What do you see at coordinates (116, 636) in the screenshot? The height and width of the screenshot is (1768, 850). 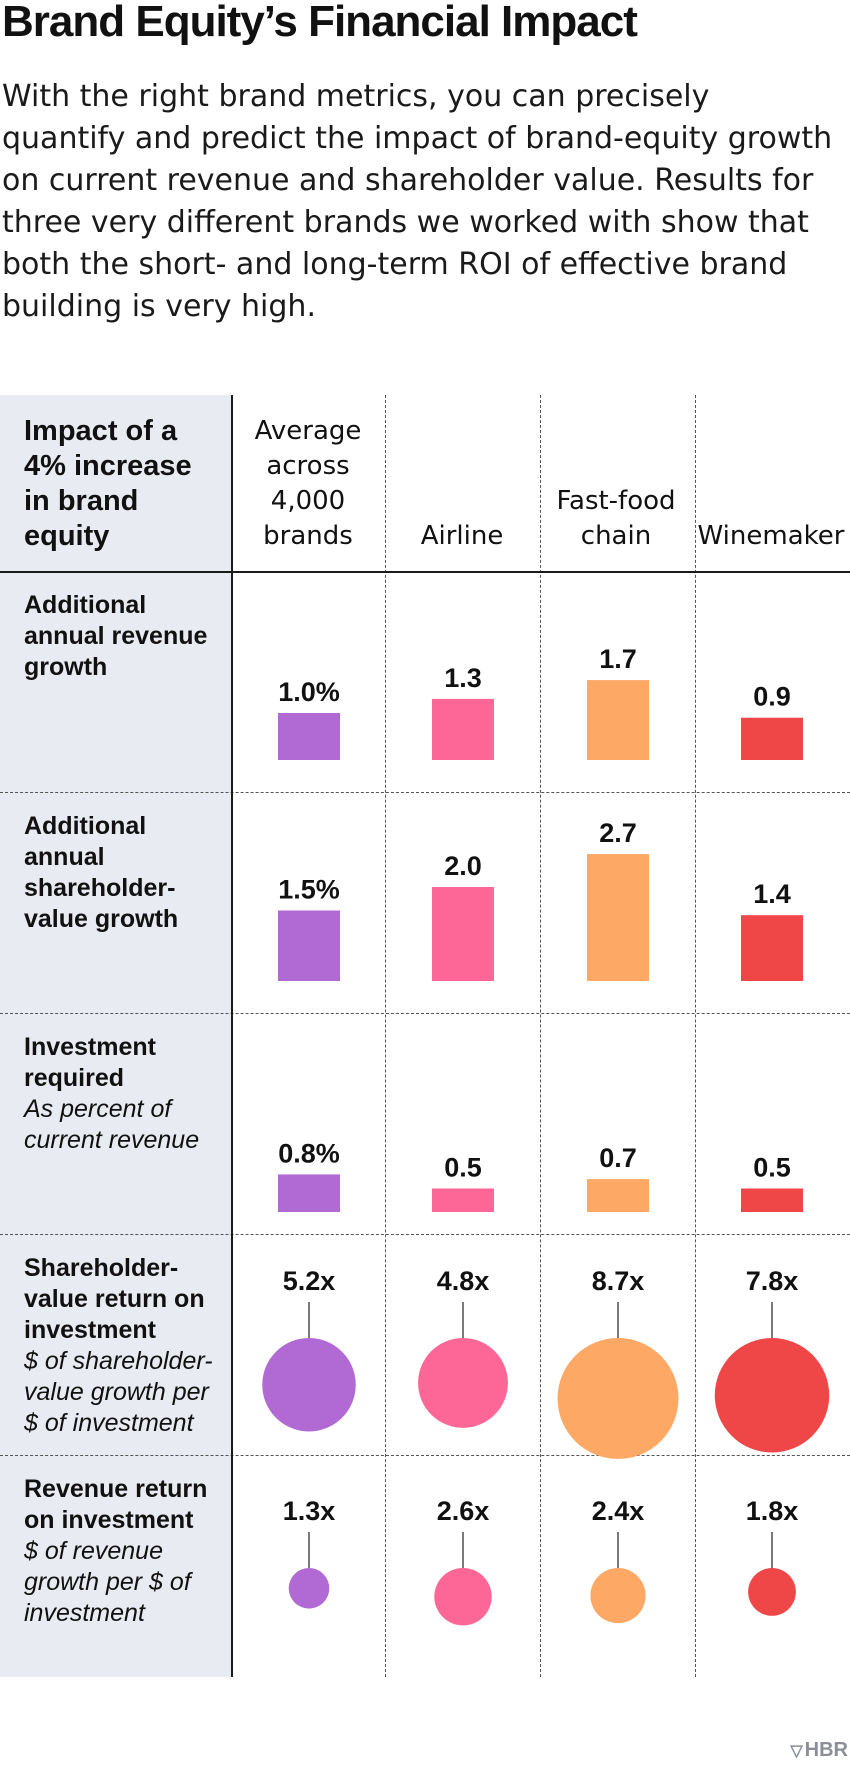 I see `row-label-main: Additional annual revenue growth` at bounding box center [116, 636].